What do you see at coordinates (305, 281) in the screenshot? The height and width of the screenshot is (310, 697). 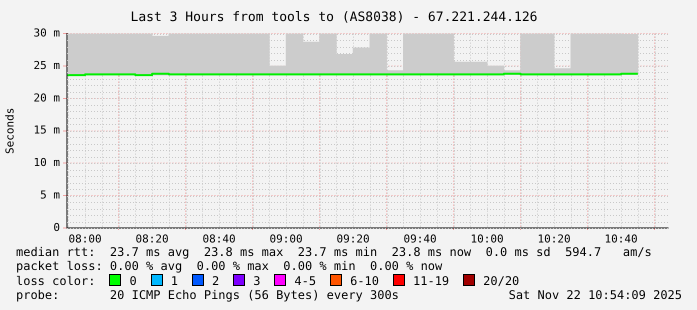 I see `text: 4-5` at bounding box center [305, 281].